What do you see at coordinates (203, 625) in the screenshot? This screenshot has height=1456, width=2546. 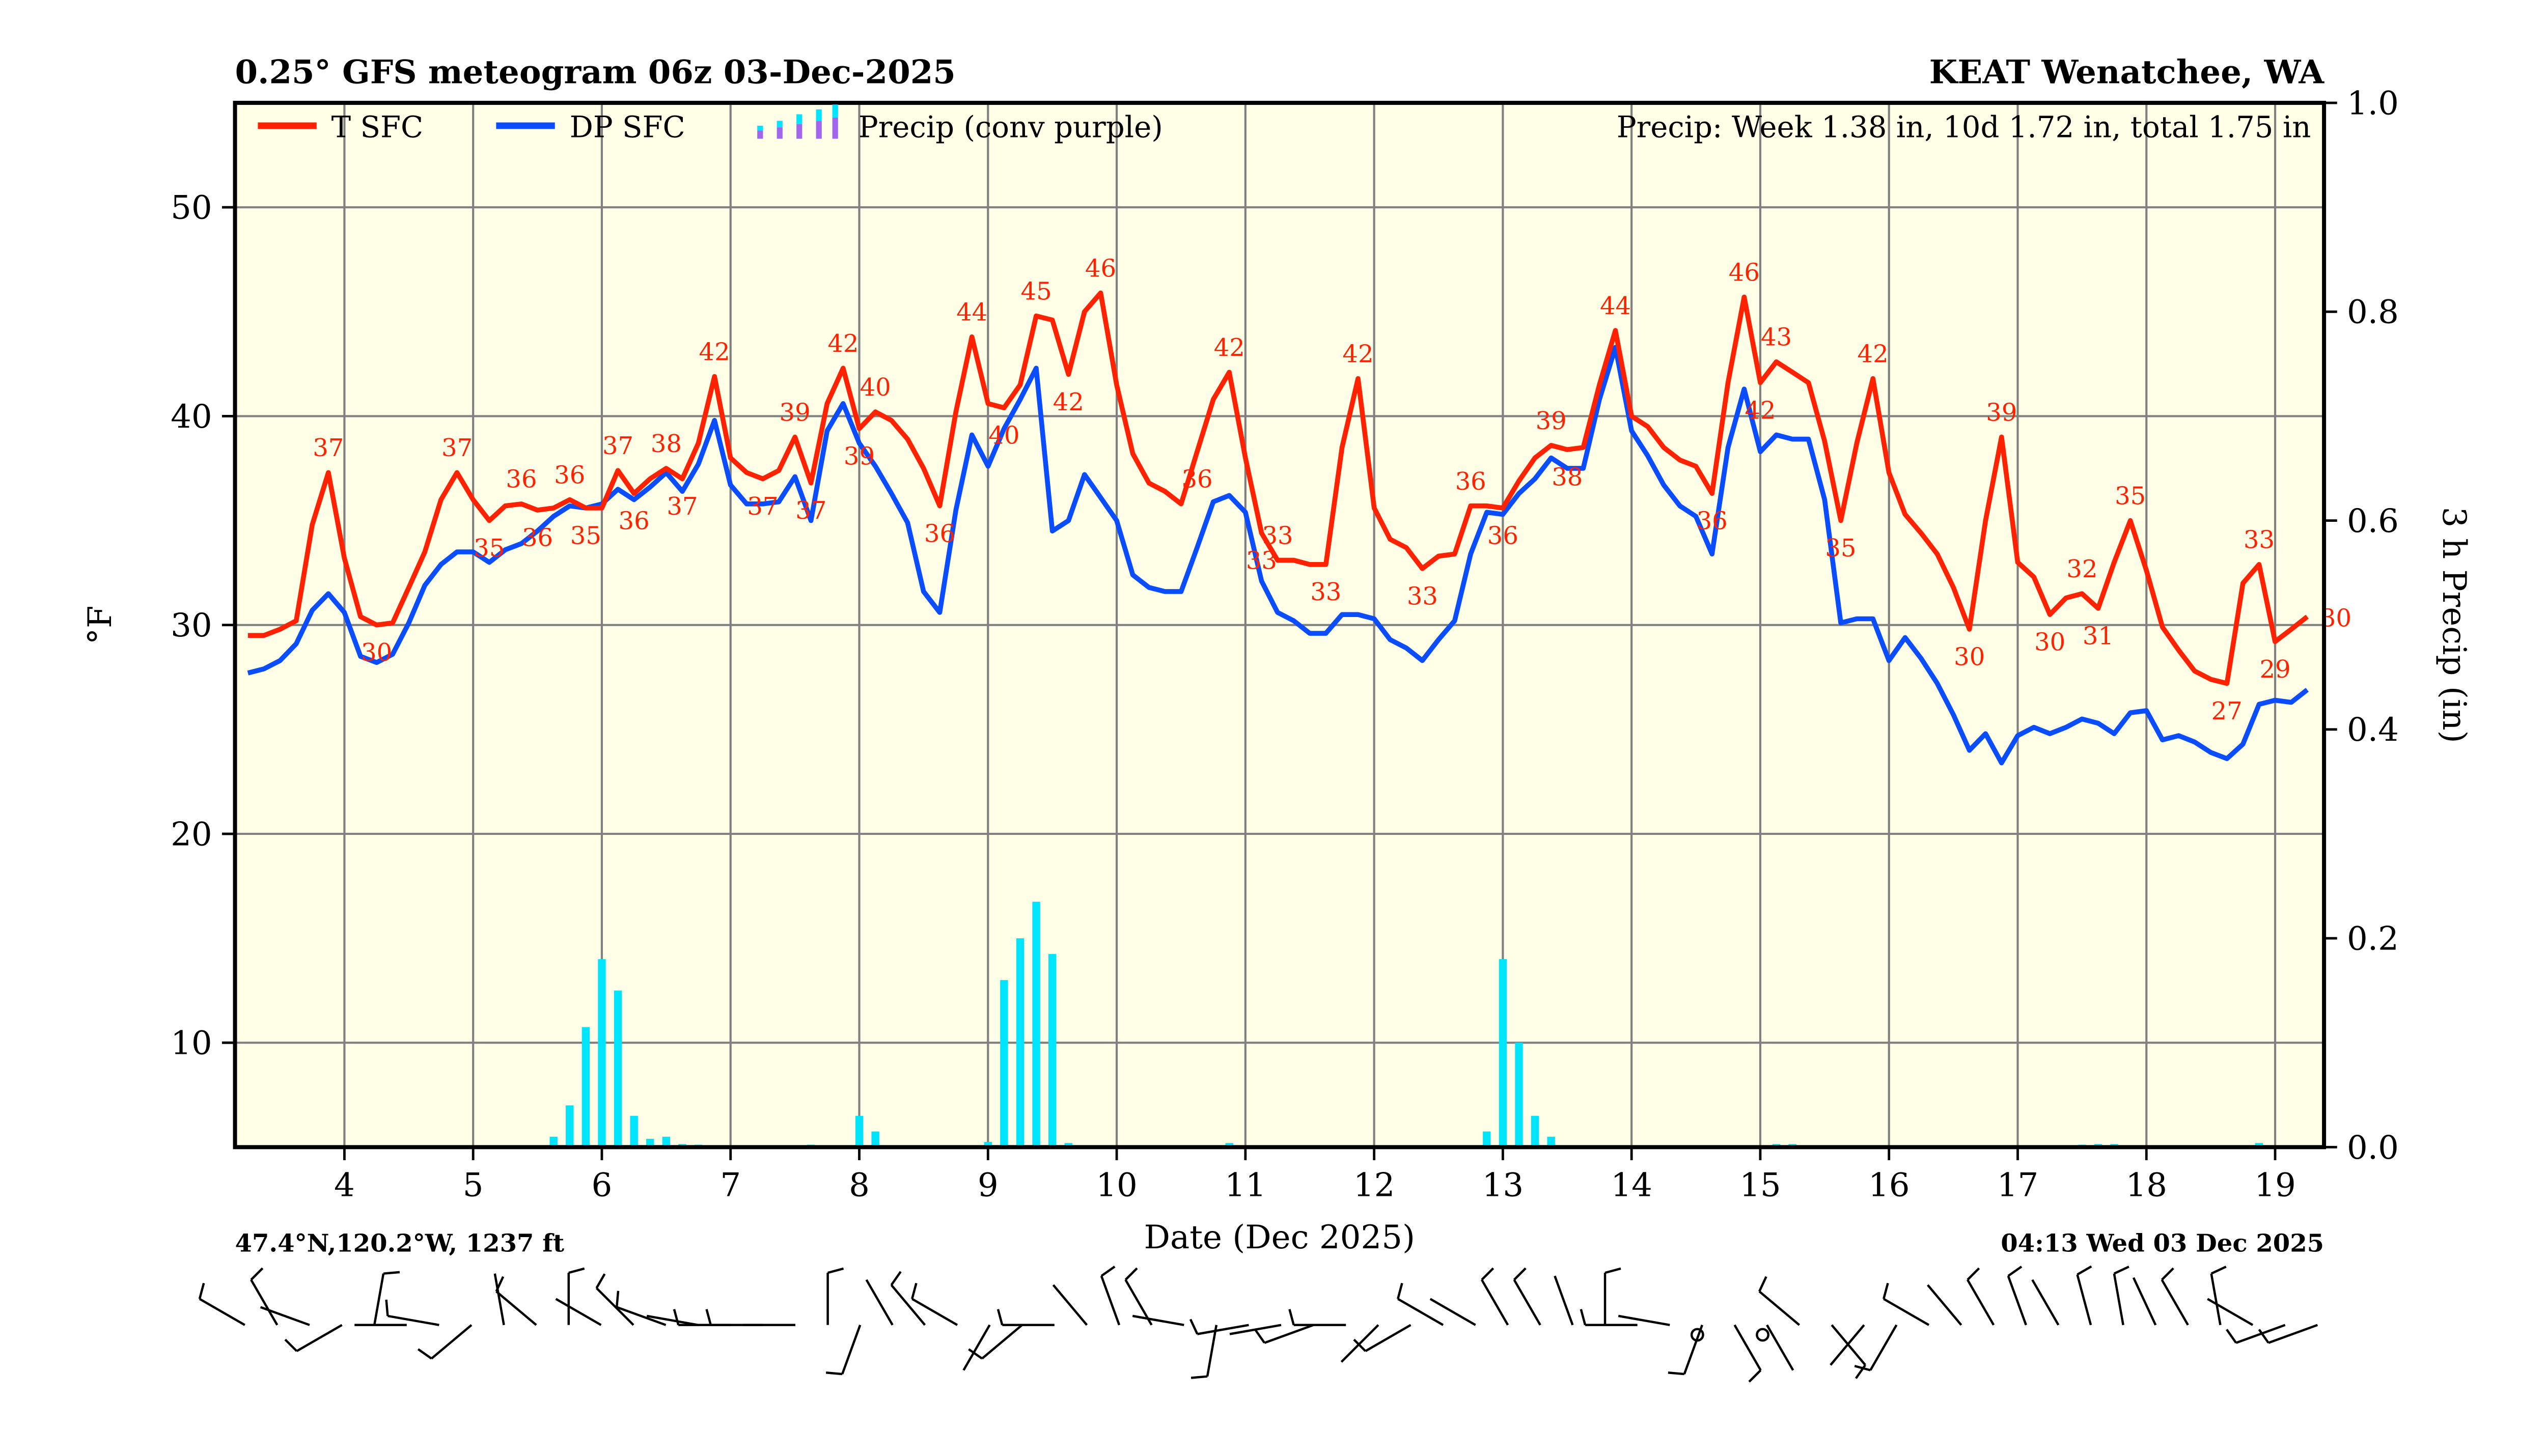 I see `y-axis-left: 10 20 30 40 50` at bounding box center [203, 625].